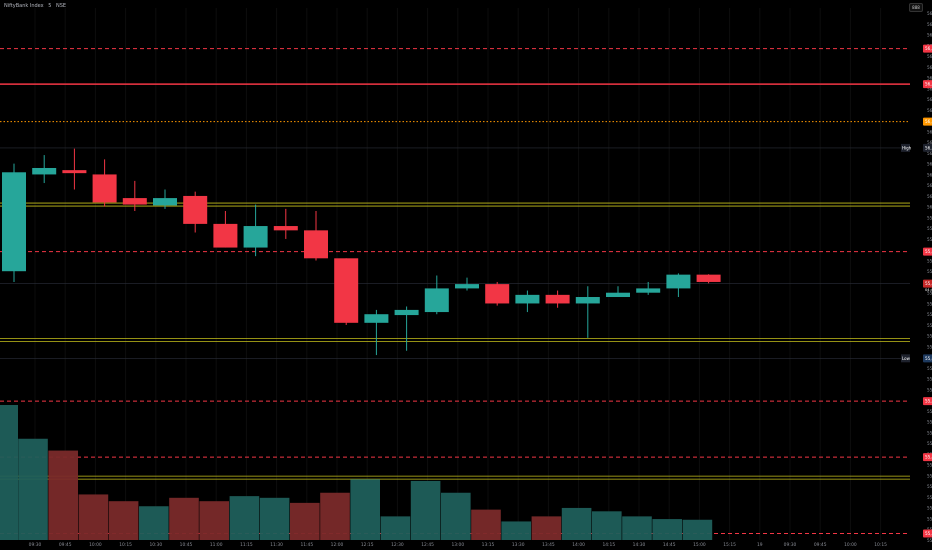  What do you see at coordinates (929, 67) in the screenshot?
I see `price-tick-label: 56,325.00` at bounding box center [929, 67].